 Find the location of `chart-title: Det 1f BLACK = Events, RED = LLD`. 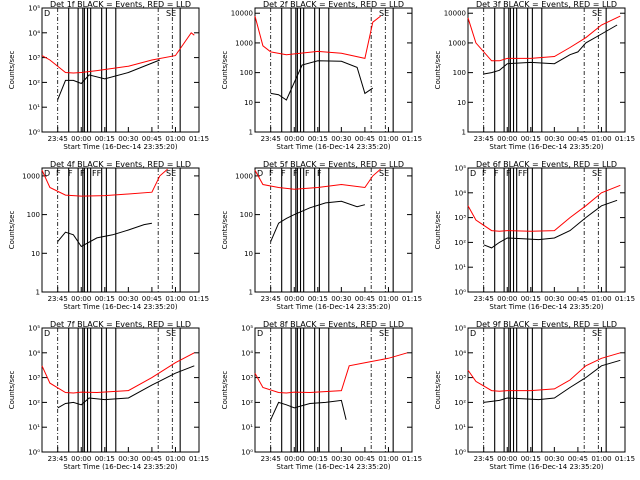

chart-title: Det 1f BLACK = Events, RED = LLD is located at coordinates (120, 4).